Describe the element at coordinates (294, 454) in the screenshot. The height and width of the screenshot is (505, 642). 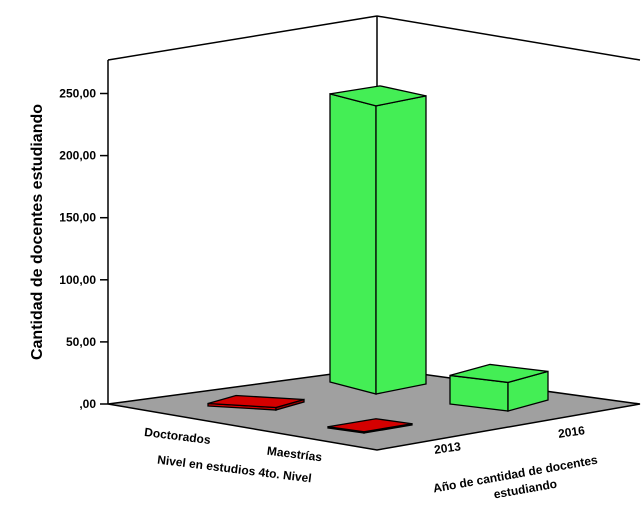
I see `x-category-maestrias: Maestrías` at that location.